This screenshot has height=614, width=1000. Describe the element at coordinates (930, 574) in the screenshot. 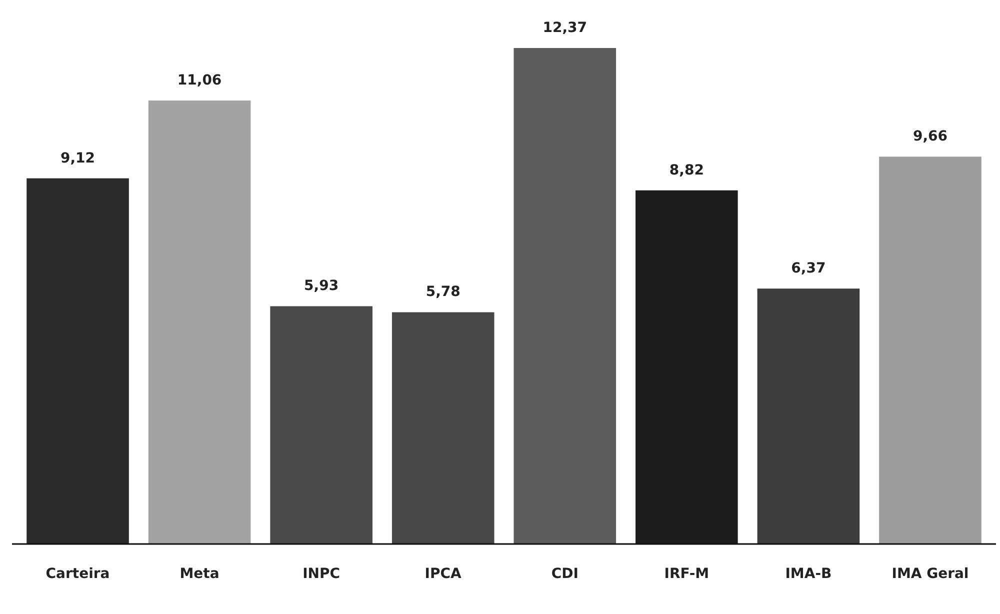

I see `x-tick-label: IMA Geral` at that location.